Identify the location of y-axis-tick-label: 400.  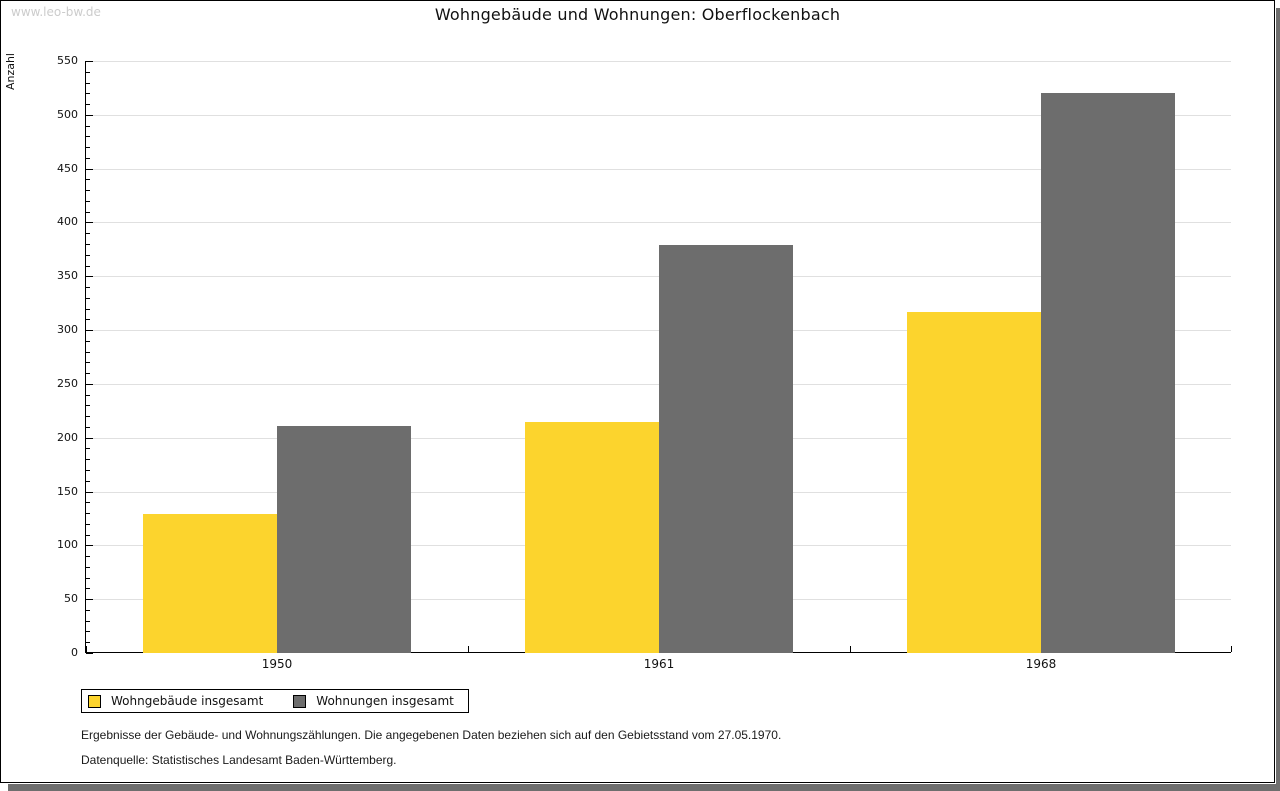
(67, 221).